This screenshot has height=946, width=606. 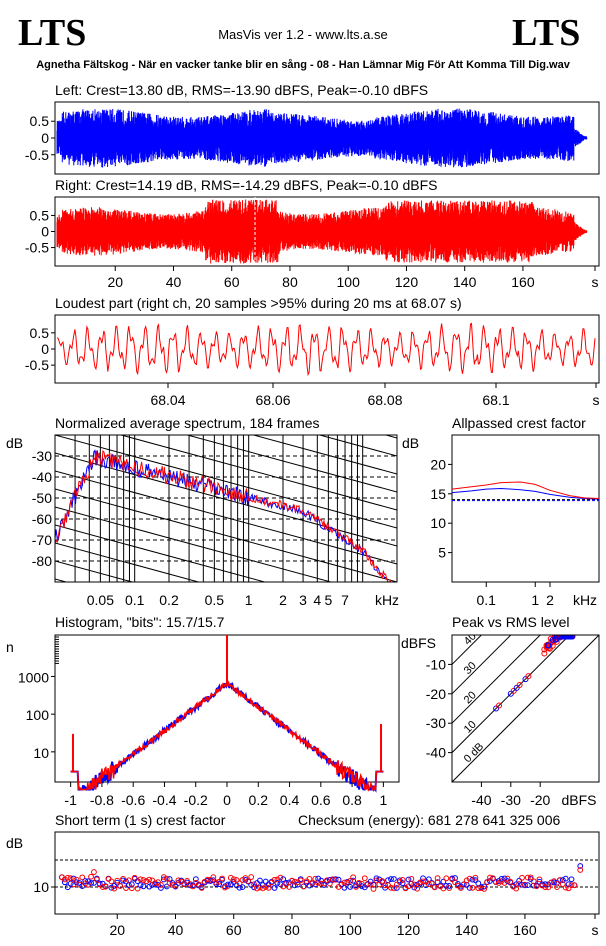 I want to click on spectrum-y-tick-label: -50, so click(x=42, y=498).